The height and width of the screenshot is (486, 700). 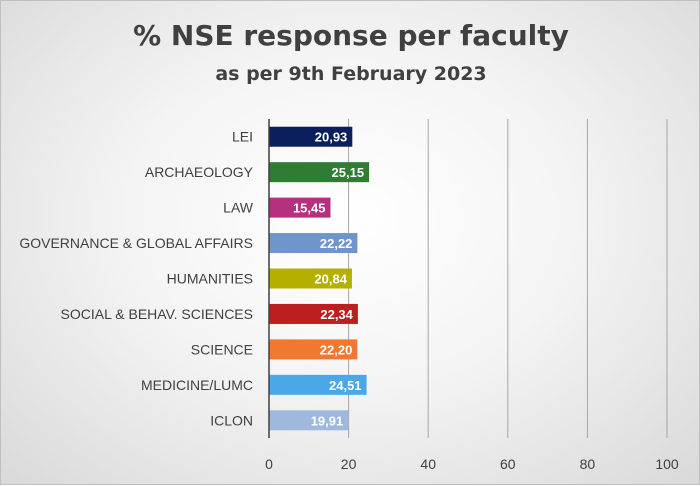 I want to click on data-label: 19,91, so click(x=327, y=420).